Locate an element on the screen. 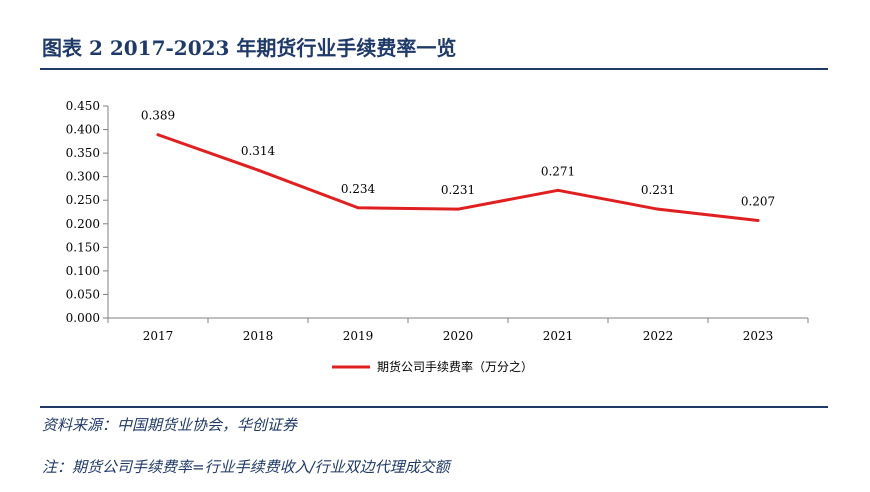 This screenshot has width=870, height=492. figure-title: 图表 2 2017-2023 年期货行业手续费率一览 is located at coordinates (249, 48).